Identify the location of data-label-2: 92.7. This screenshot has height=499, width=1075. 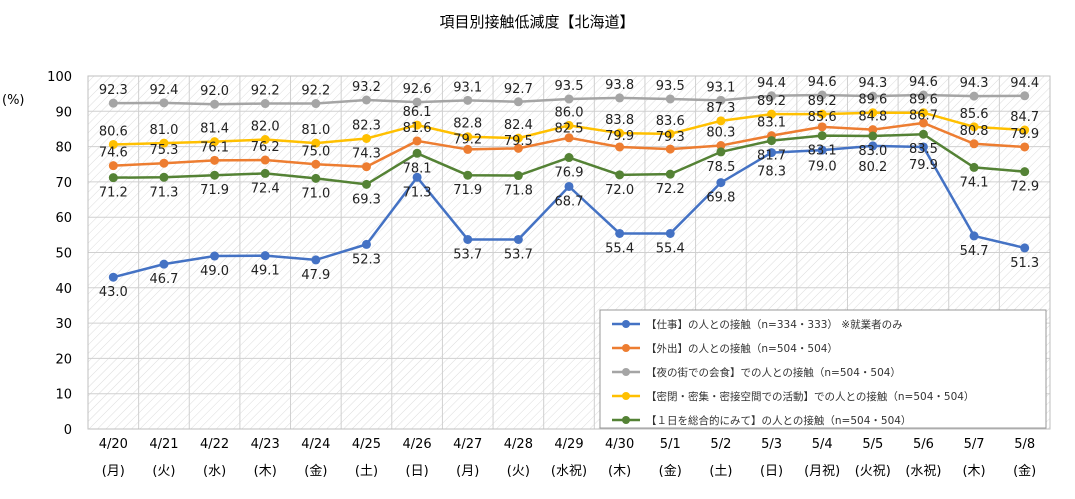
(518, 89).